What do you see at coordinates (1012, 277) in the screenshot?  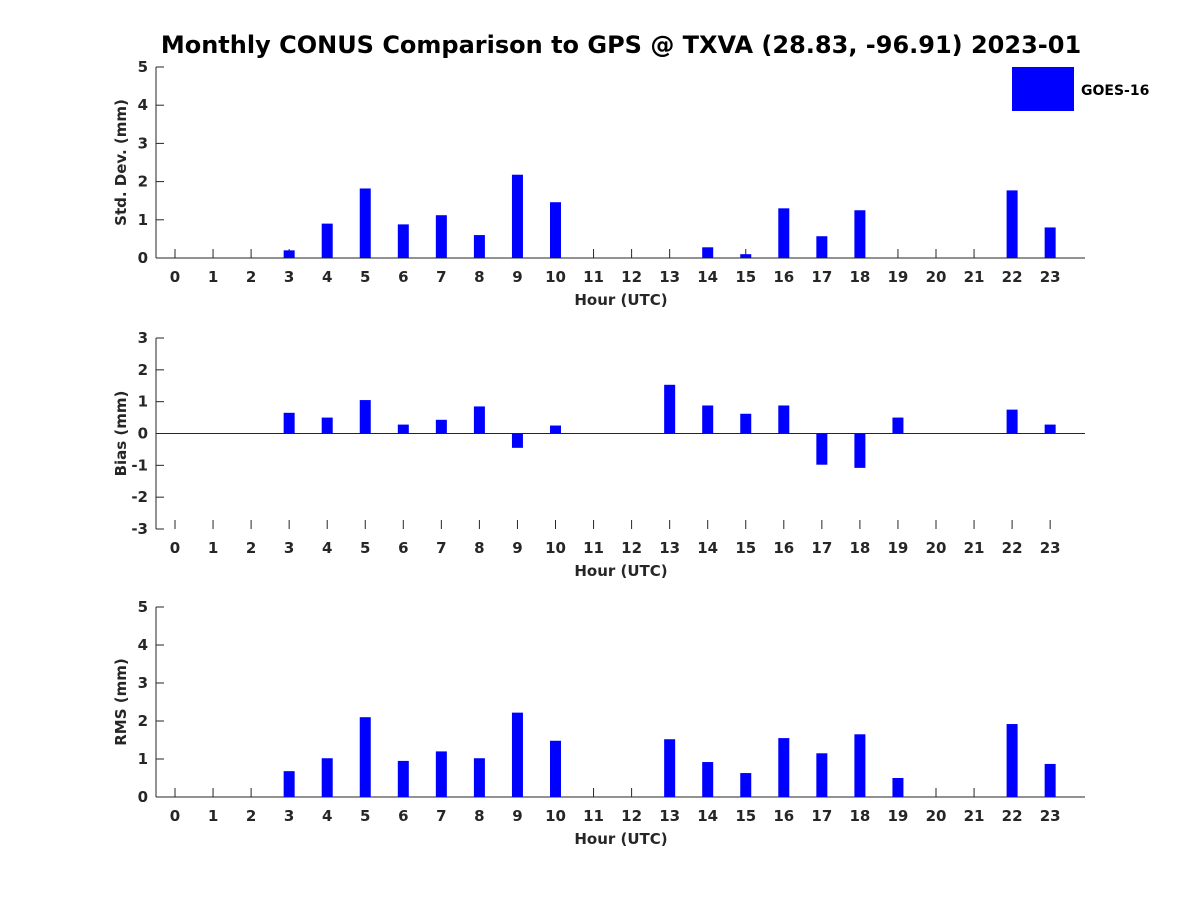 I see `x-tick-label: 22` at bounding box center [1012, 277].